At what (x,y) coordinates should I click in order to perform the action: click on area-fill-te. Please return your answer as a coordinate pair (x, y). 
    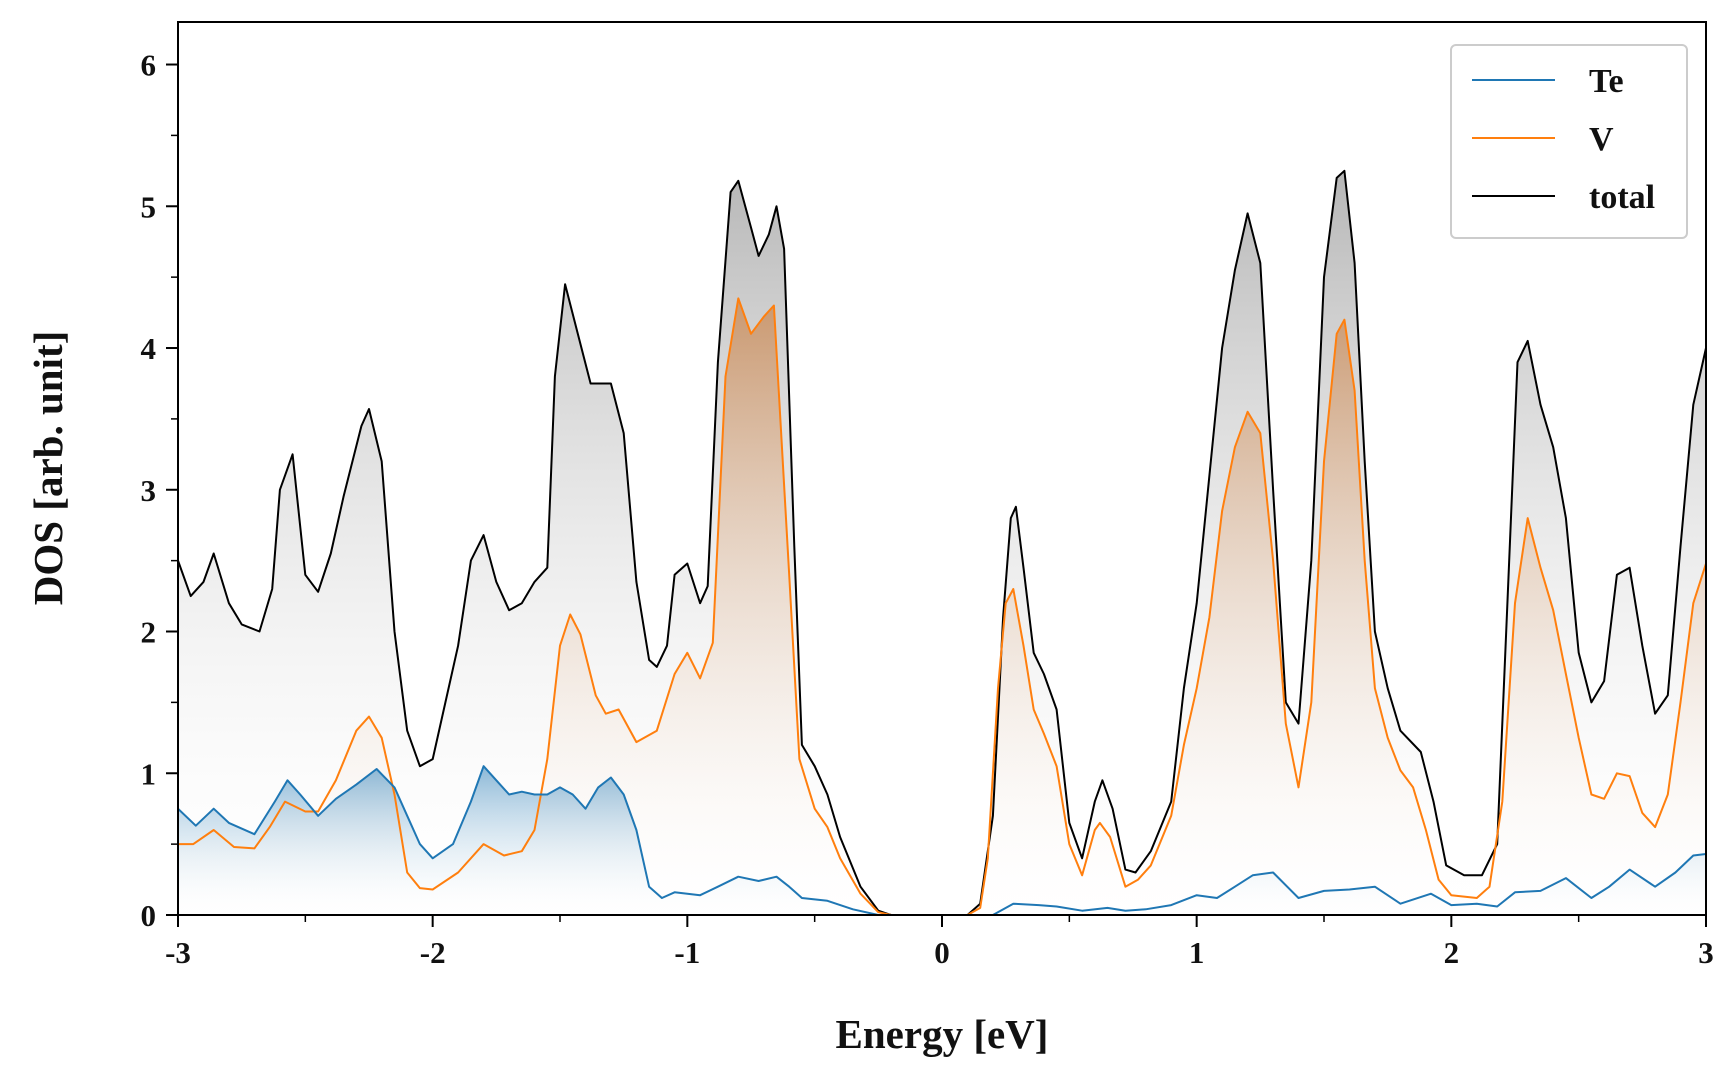
    Looking at the image, I should click on (942, 840).